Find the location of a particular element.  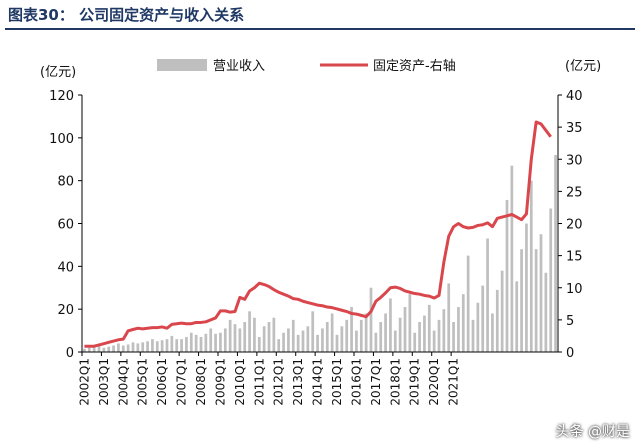

x-tick-label: 2013Q1 is located at coordinates (298, 382).